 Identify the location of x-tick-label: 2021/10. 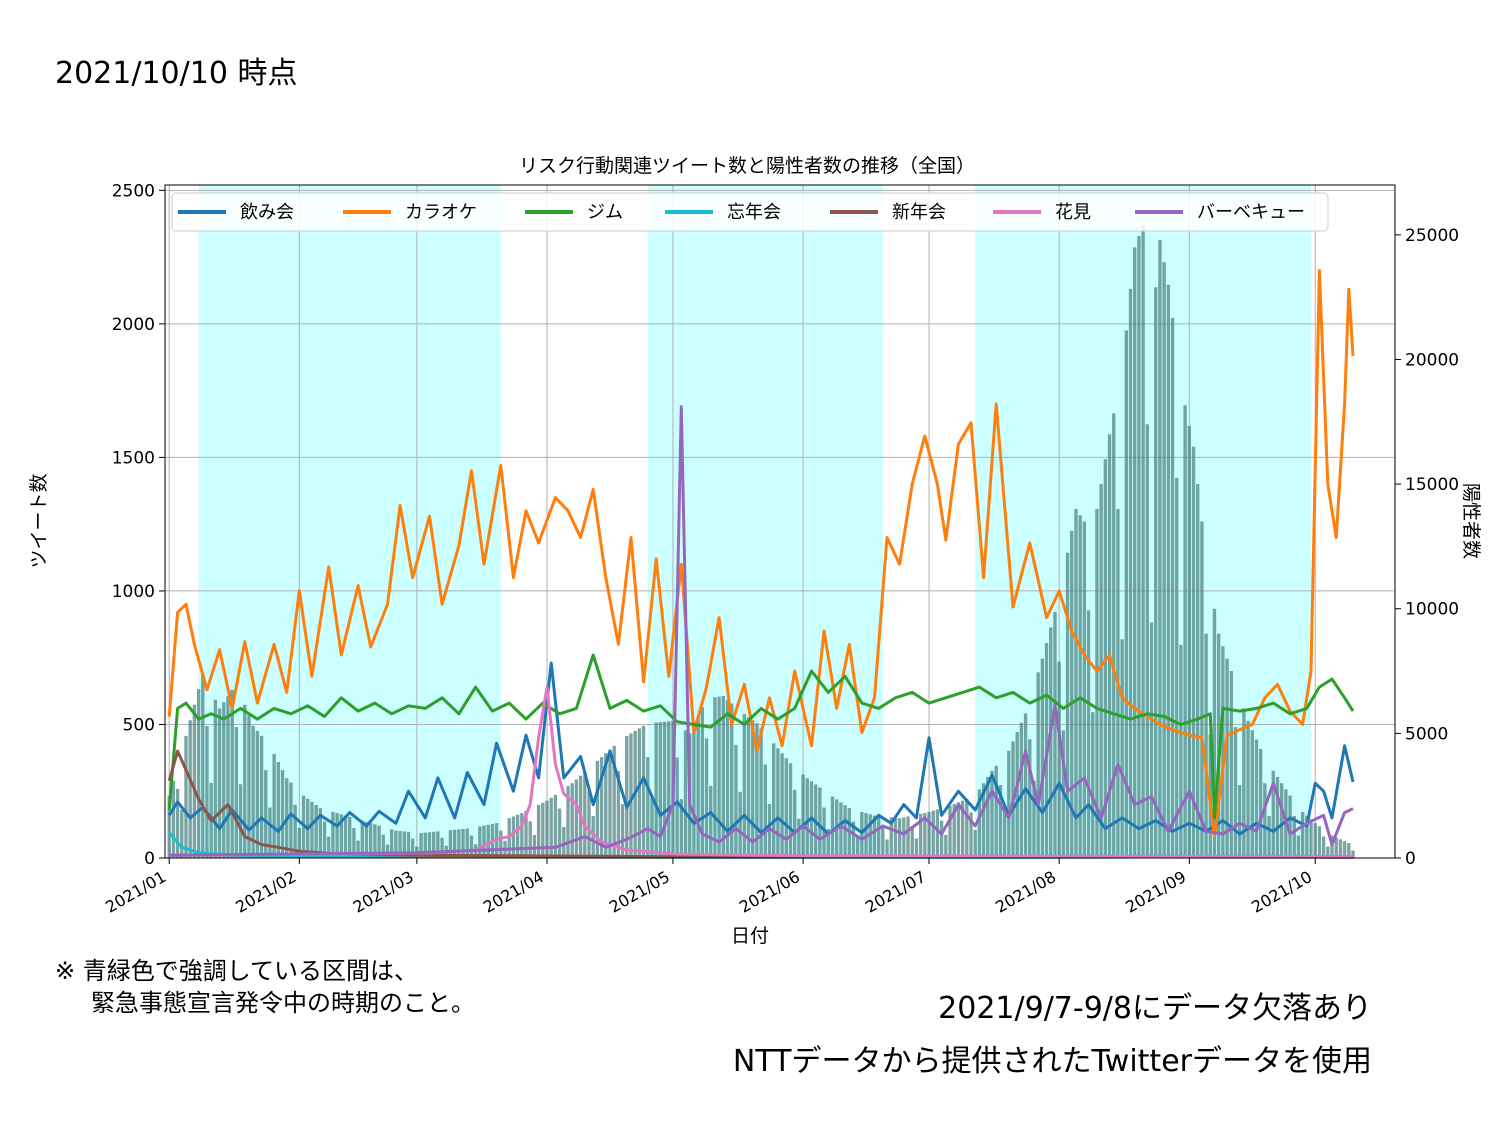
(1281, 892).